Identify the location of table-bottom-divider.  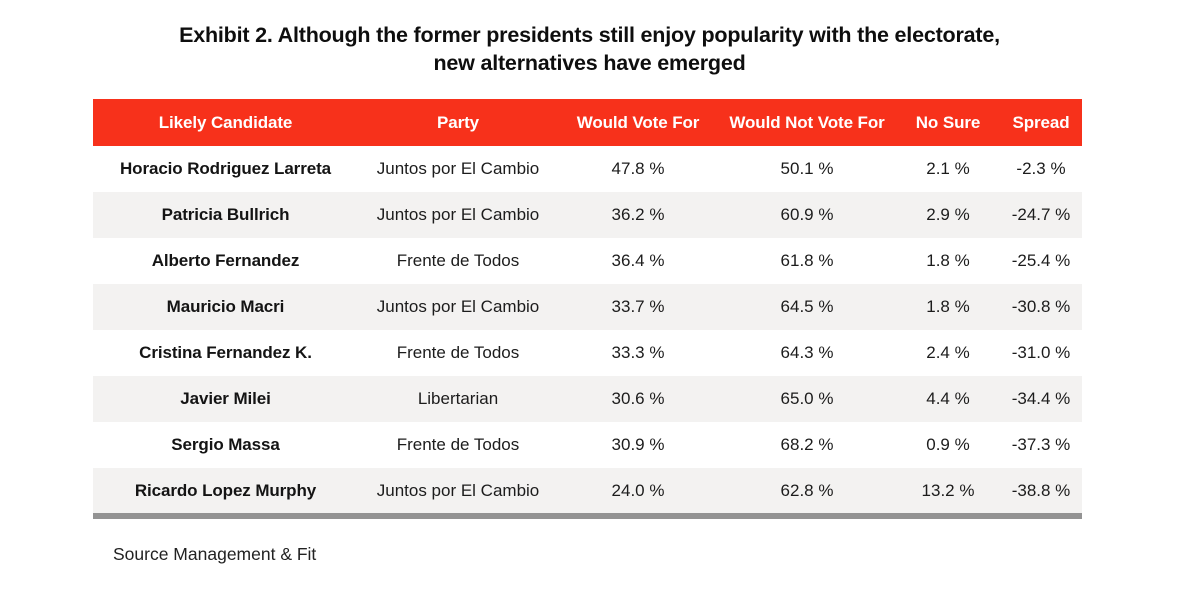
(587, 516).